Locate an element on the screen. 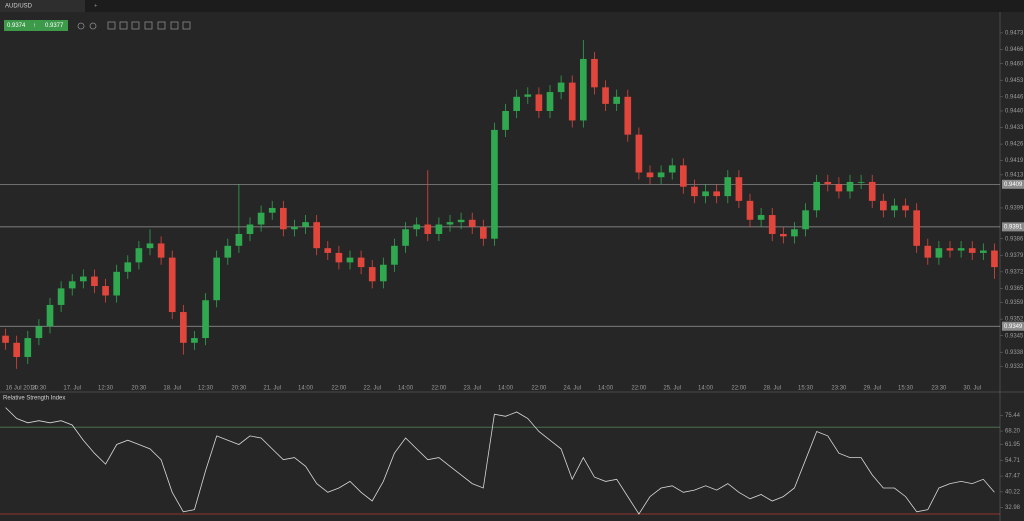 This screenshot has width=1024, height=521. y-tick-label: 0.9352 is located at coordinates (1014, 320).